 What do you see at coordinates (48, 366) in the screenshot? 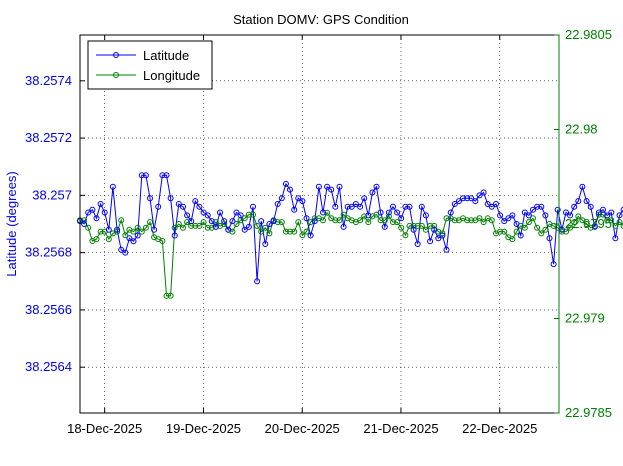
I see `y-tick-label-left: 38.2564` at bounding box center [48, 366].